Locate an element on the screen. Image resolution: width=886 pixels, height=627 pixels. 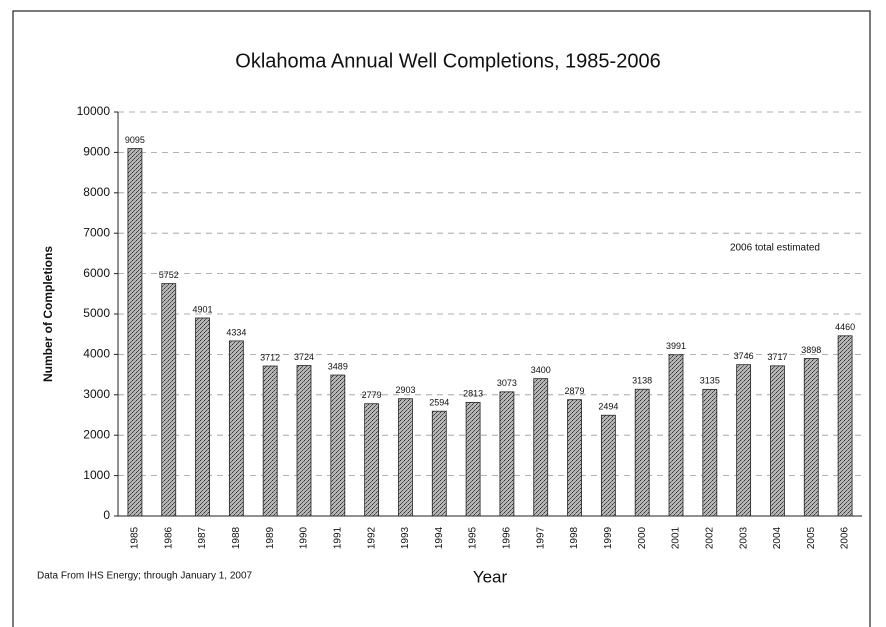
data-label: 2813 is located at coordinates (473, 394).